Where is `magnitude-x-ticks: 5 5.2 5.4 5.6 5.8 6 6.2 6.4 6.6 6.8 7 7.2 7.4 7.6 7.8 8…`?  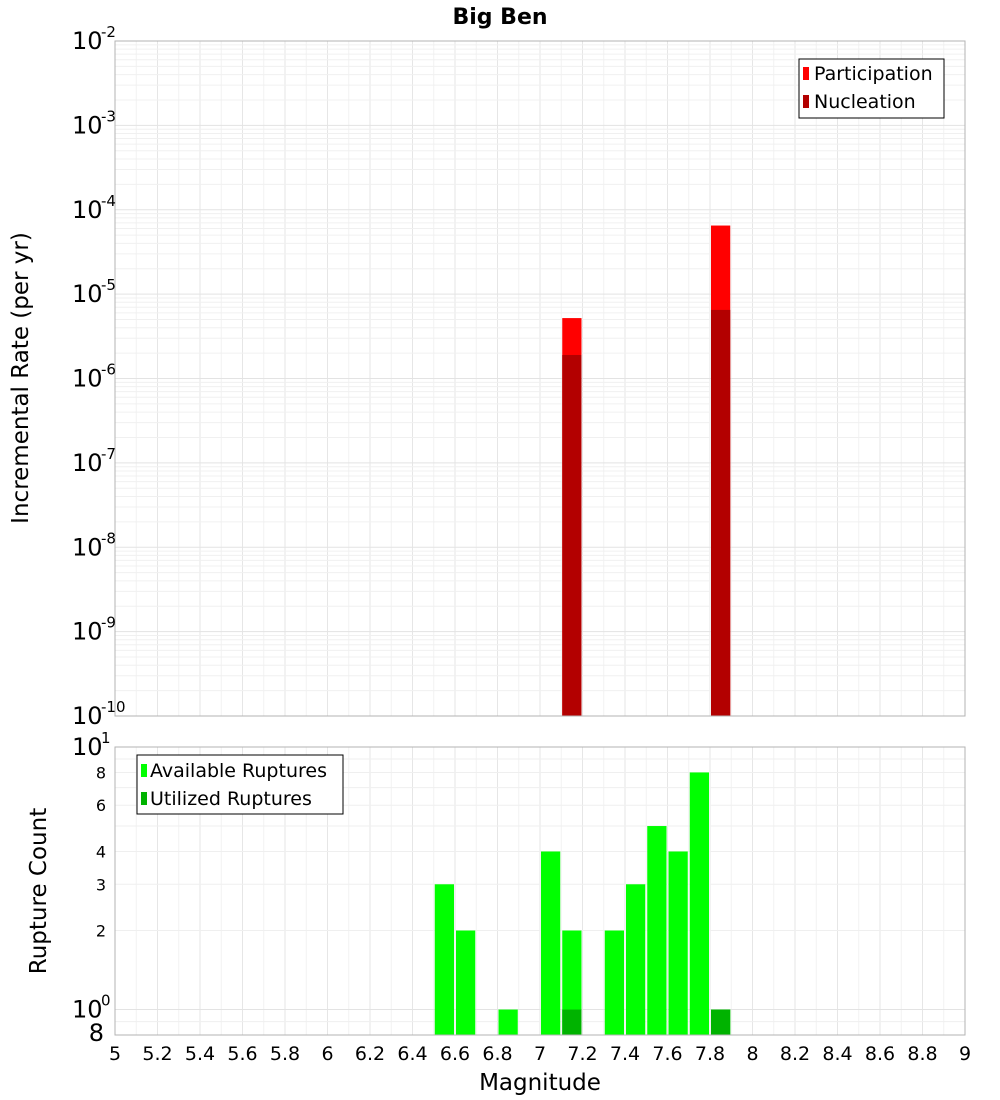 magnitude-x-ticks: 5 5.2 5.4 5.6 5.8 6 6.2 6.4 6.6 6.8 7 7.2 7.4 7.6 7.8 8… is located at coordinates (540, 1054).